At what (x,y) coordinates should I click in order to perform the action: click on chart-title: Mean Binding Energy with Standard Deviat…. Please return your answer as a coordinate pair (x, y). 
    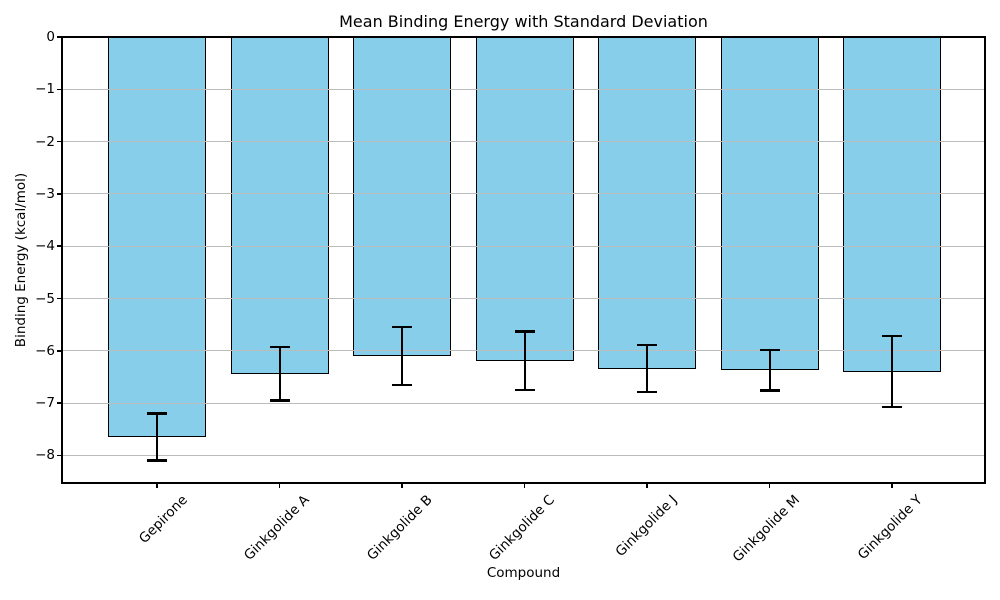
    Looking at the image, I should click on (523, 21).